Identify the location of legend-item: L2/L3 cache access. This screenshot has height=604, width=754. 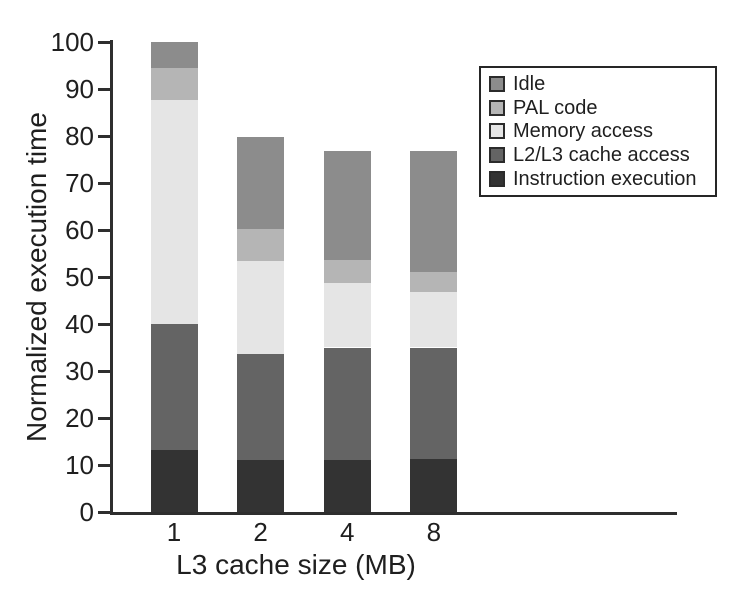
(599, 155).